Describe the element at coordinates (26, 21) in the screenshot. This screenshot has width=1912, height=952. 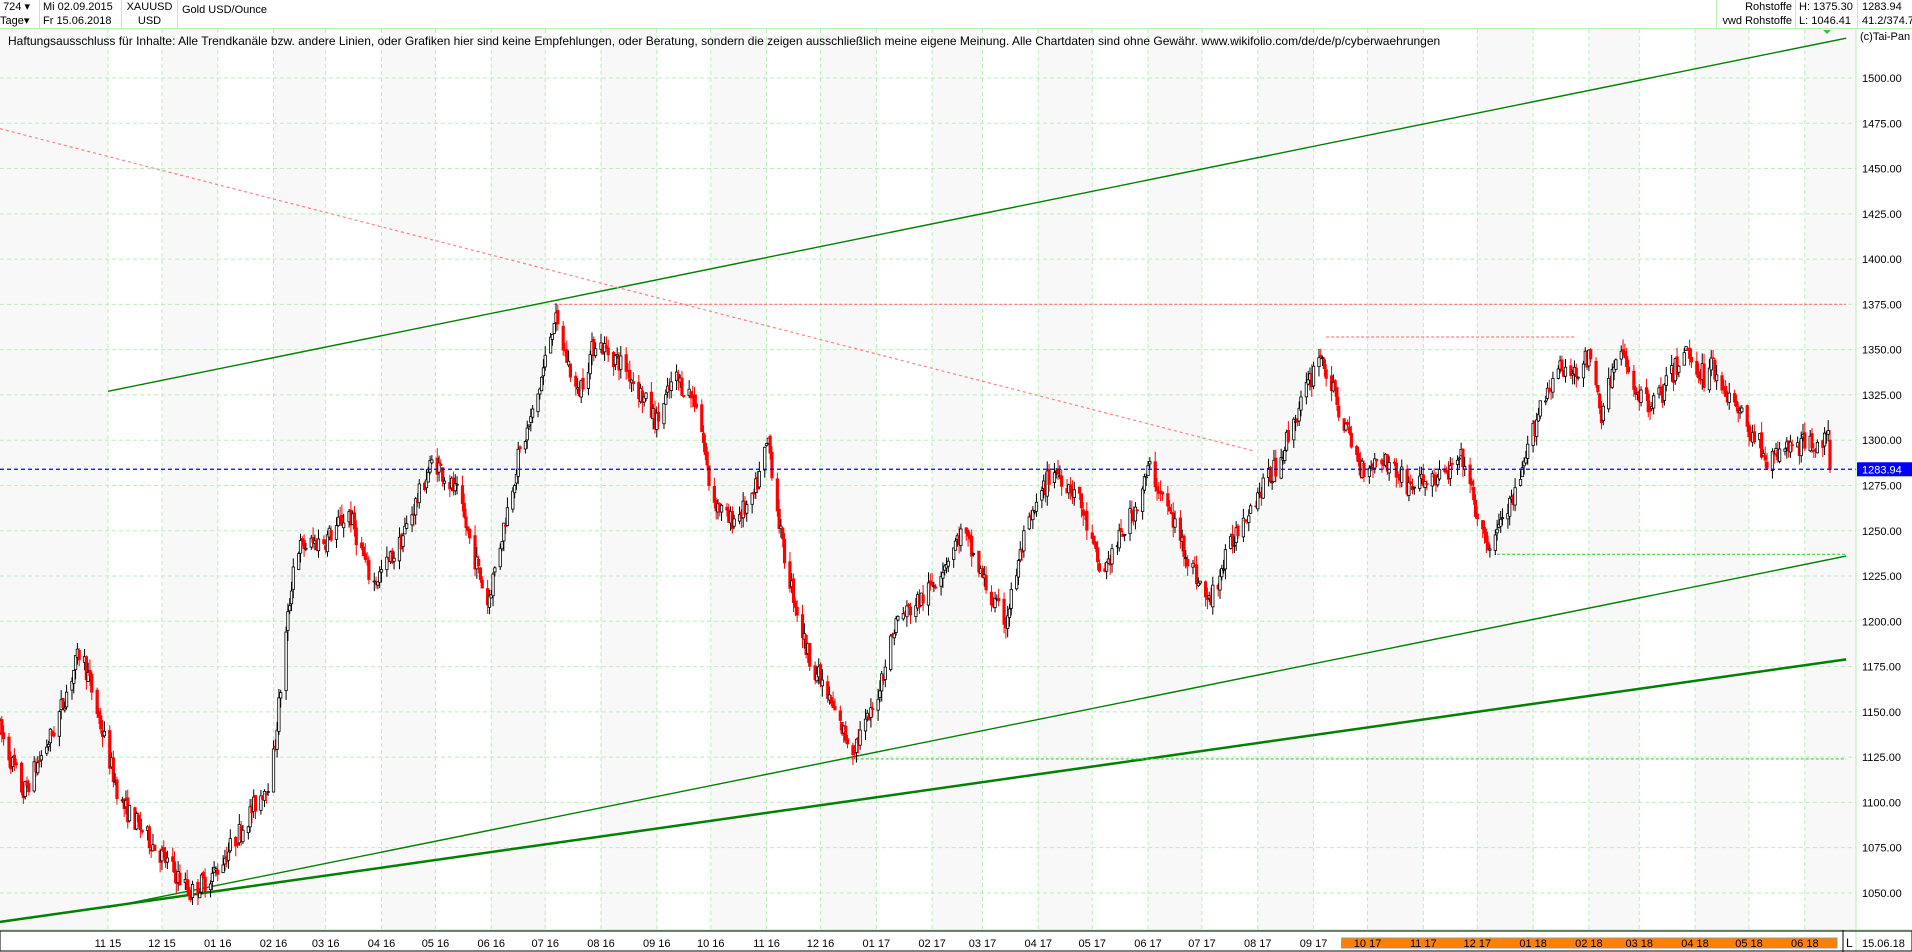
I see `dropdown-arrow-icon: ▾` at that location.